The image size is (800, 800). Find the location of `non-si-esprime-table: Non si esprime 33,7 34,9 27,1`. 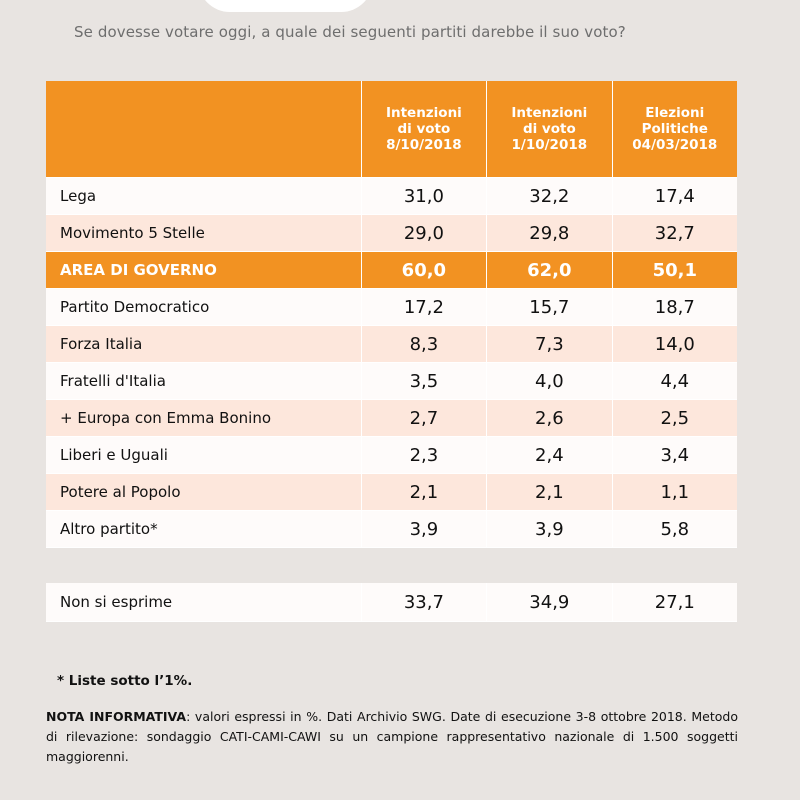

non-si-esprime-table: Non si esprime 33,7 34,9 27,1 is located at coordinates (391, 602).